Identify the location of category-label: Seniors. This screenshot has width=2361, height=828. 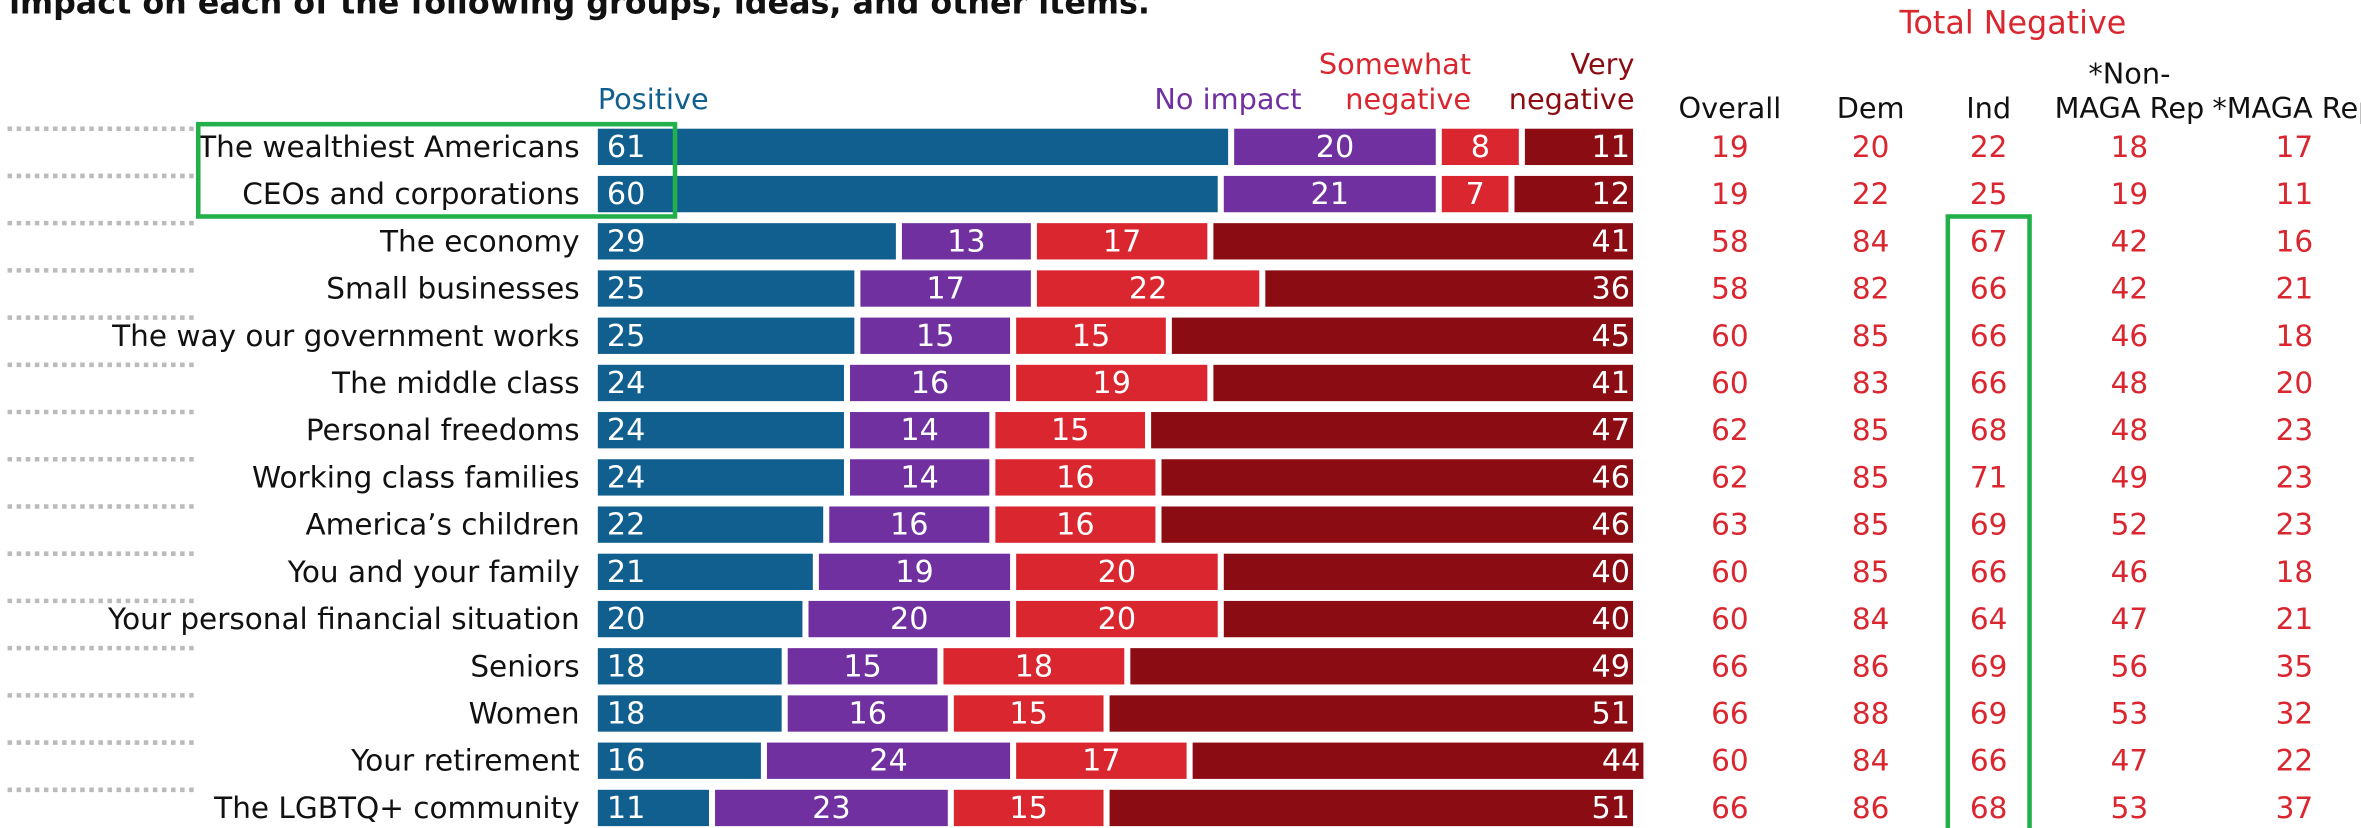
(524, 666).